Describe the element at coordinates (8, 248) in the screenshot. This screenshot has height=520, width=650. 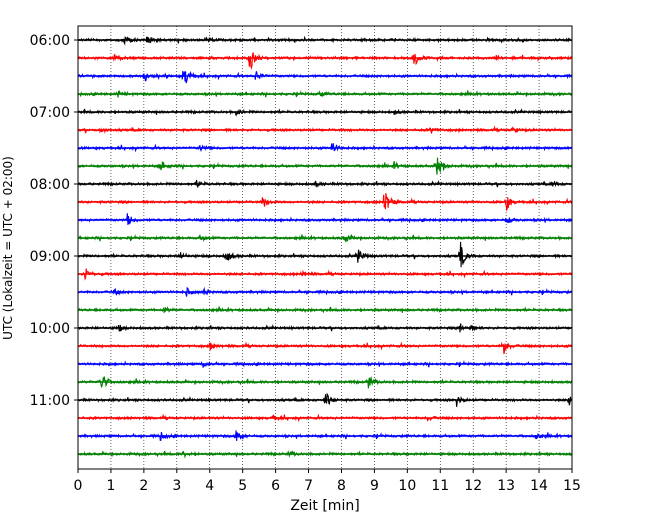
I see `y-axis-label: UTC (Lokalzeit = UTC + 02:00)` at that location.